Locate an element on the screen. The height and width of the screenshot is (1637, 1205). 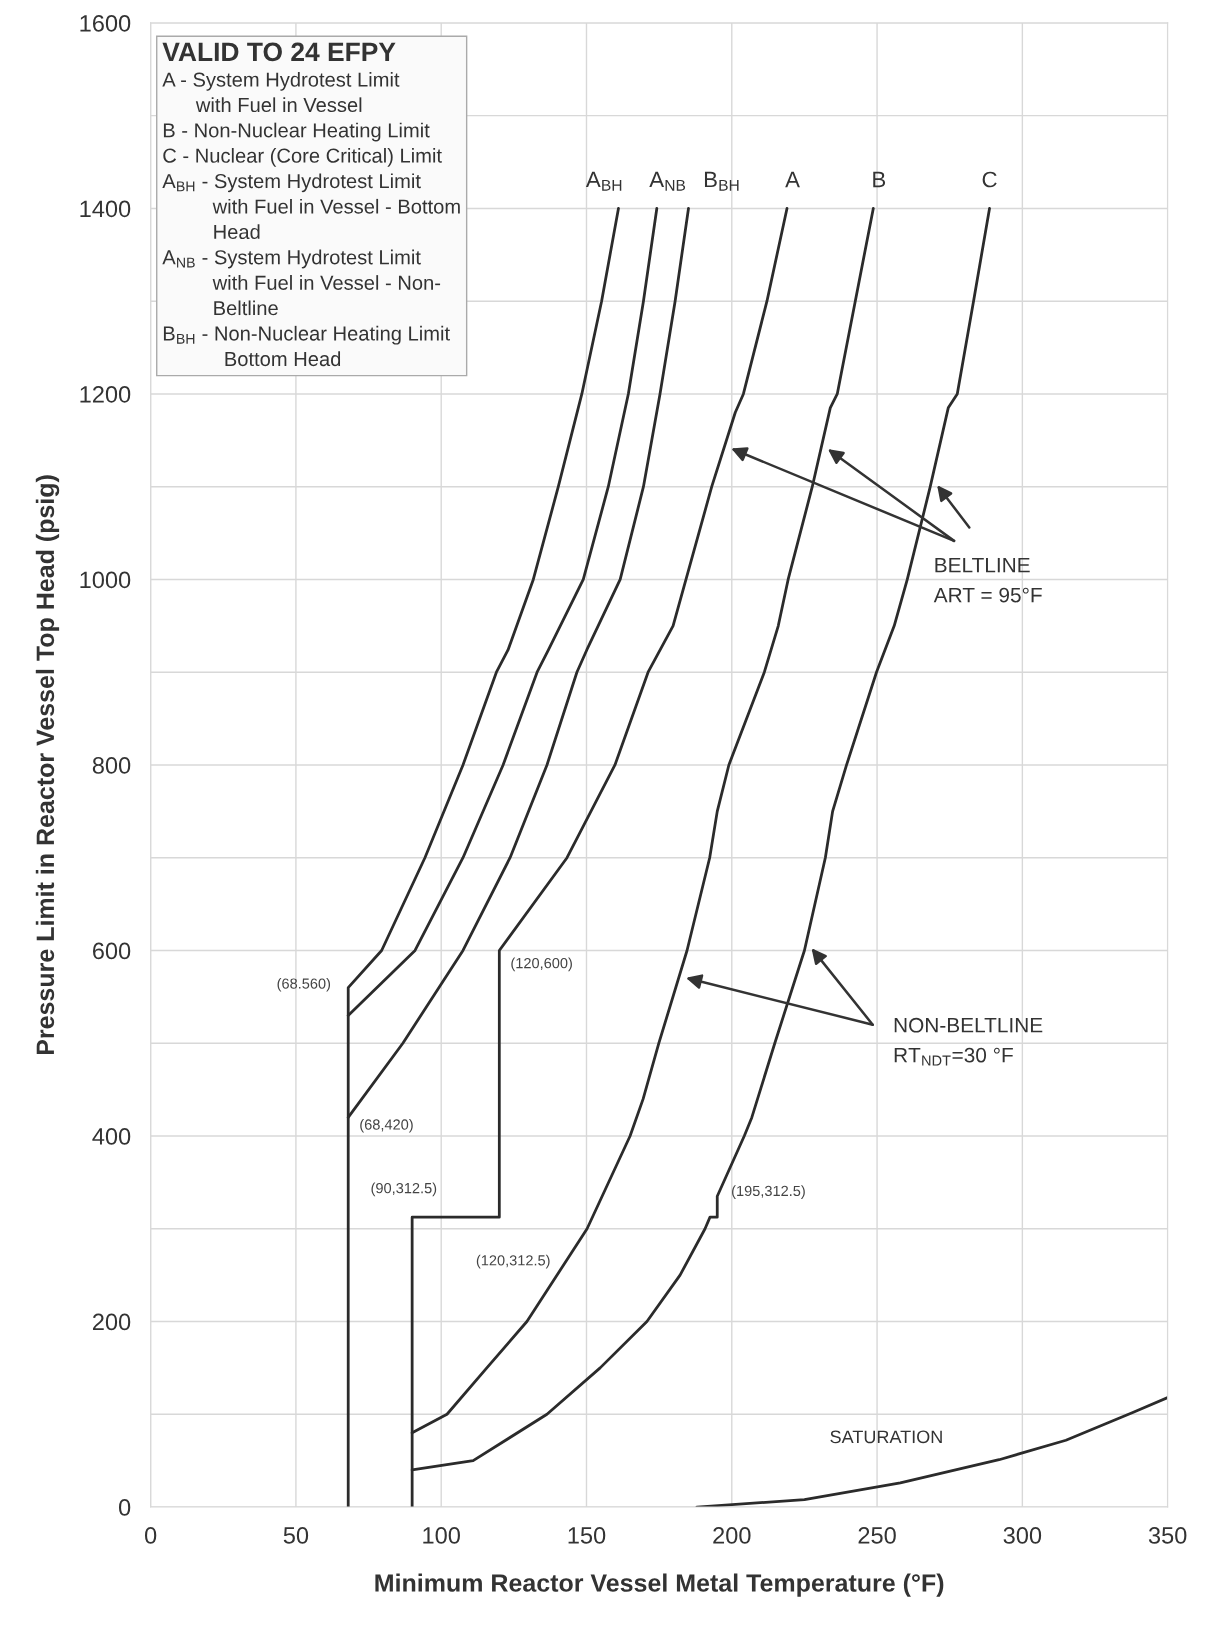
y-tick-label: 1000 is located at coordinates (105, 580).